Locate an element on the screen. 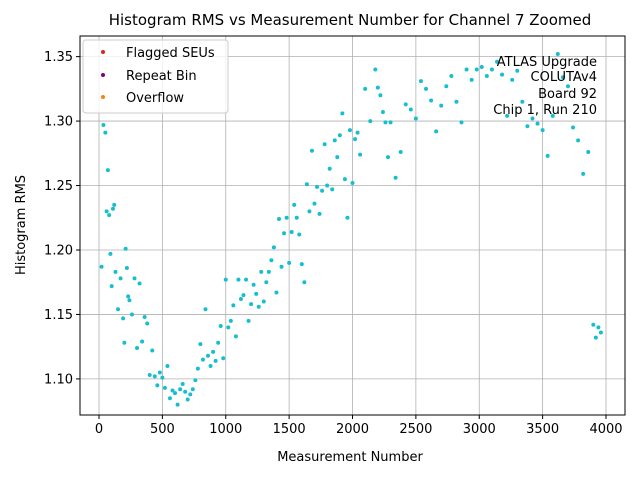 This screenshot has height=480, width=640. y-axis-label: Histogram RMS is located at coordinates (21, 225).